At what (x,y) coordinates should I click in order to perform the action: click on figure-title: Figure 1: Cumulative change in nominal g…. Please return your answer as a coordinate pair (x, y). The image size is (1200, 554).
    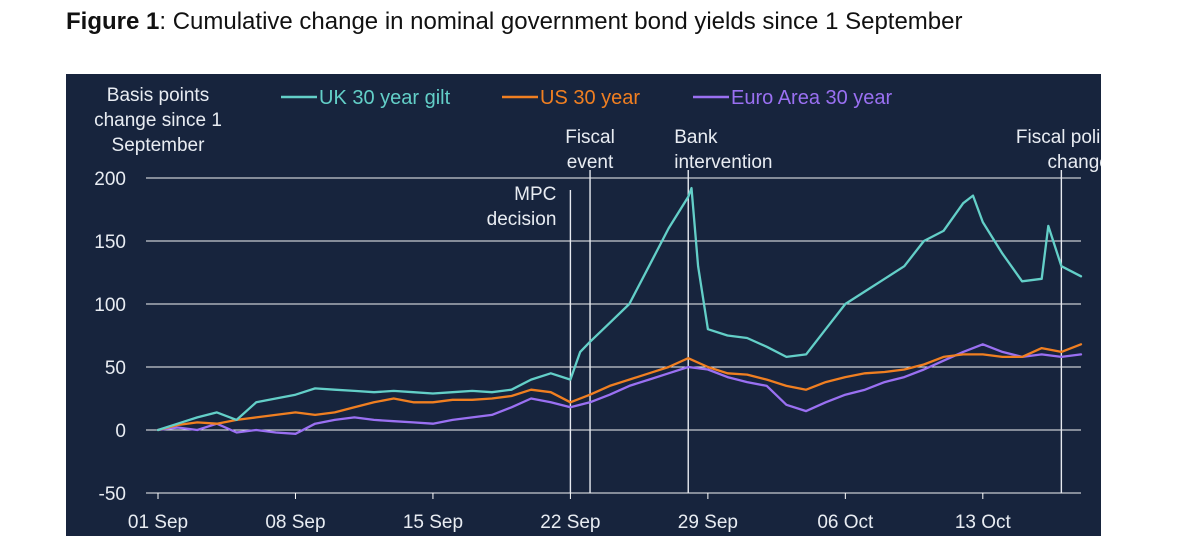
    Looking at the image, I should click on (514, 22).